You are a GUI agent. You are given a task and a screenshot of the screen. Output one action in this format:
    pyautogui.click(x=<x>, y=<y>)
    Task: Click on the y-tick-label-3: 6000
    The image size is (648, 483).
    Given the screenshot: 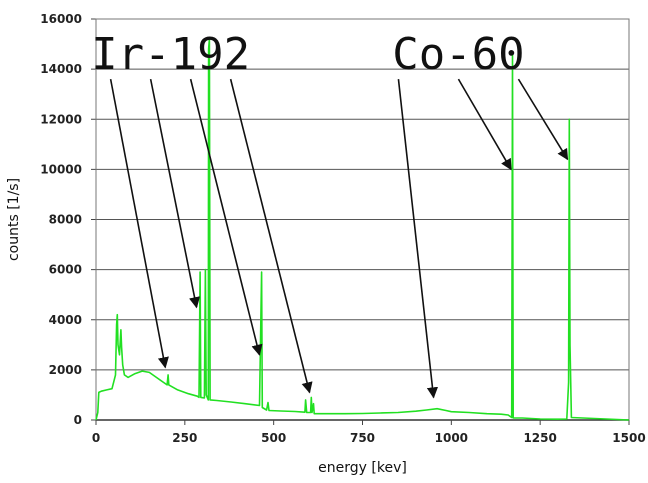 What is the action you would take?
    pyautogui.click(x=65, y=270)
    